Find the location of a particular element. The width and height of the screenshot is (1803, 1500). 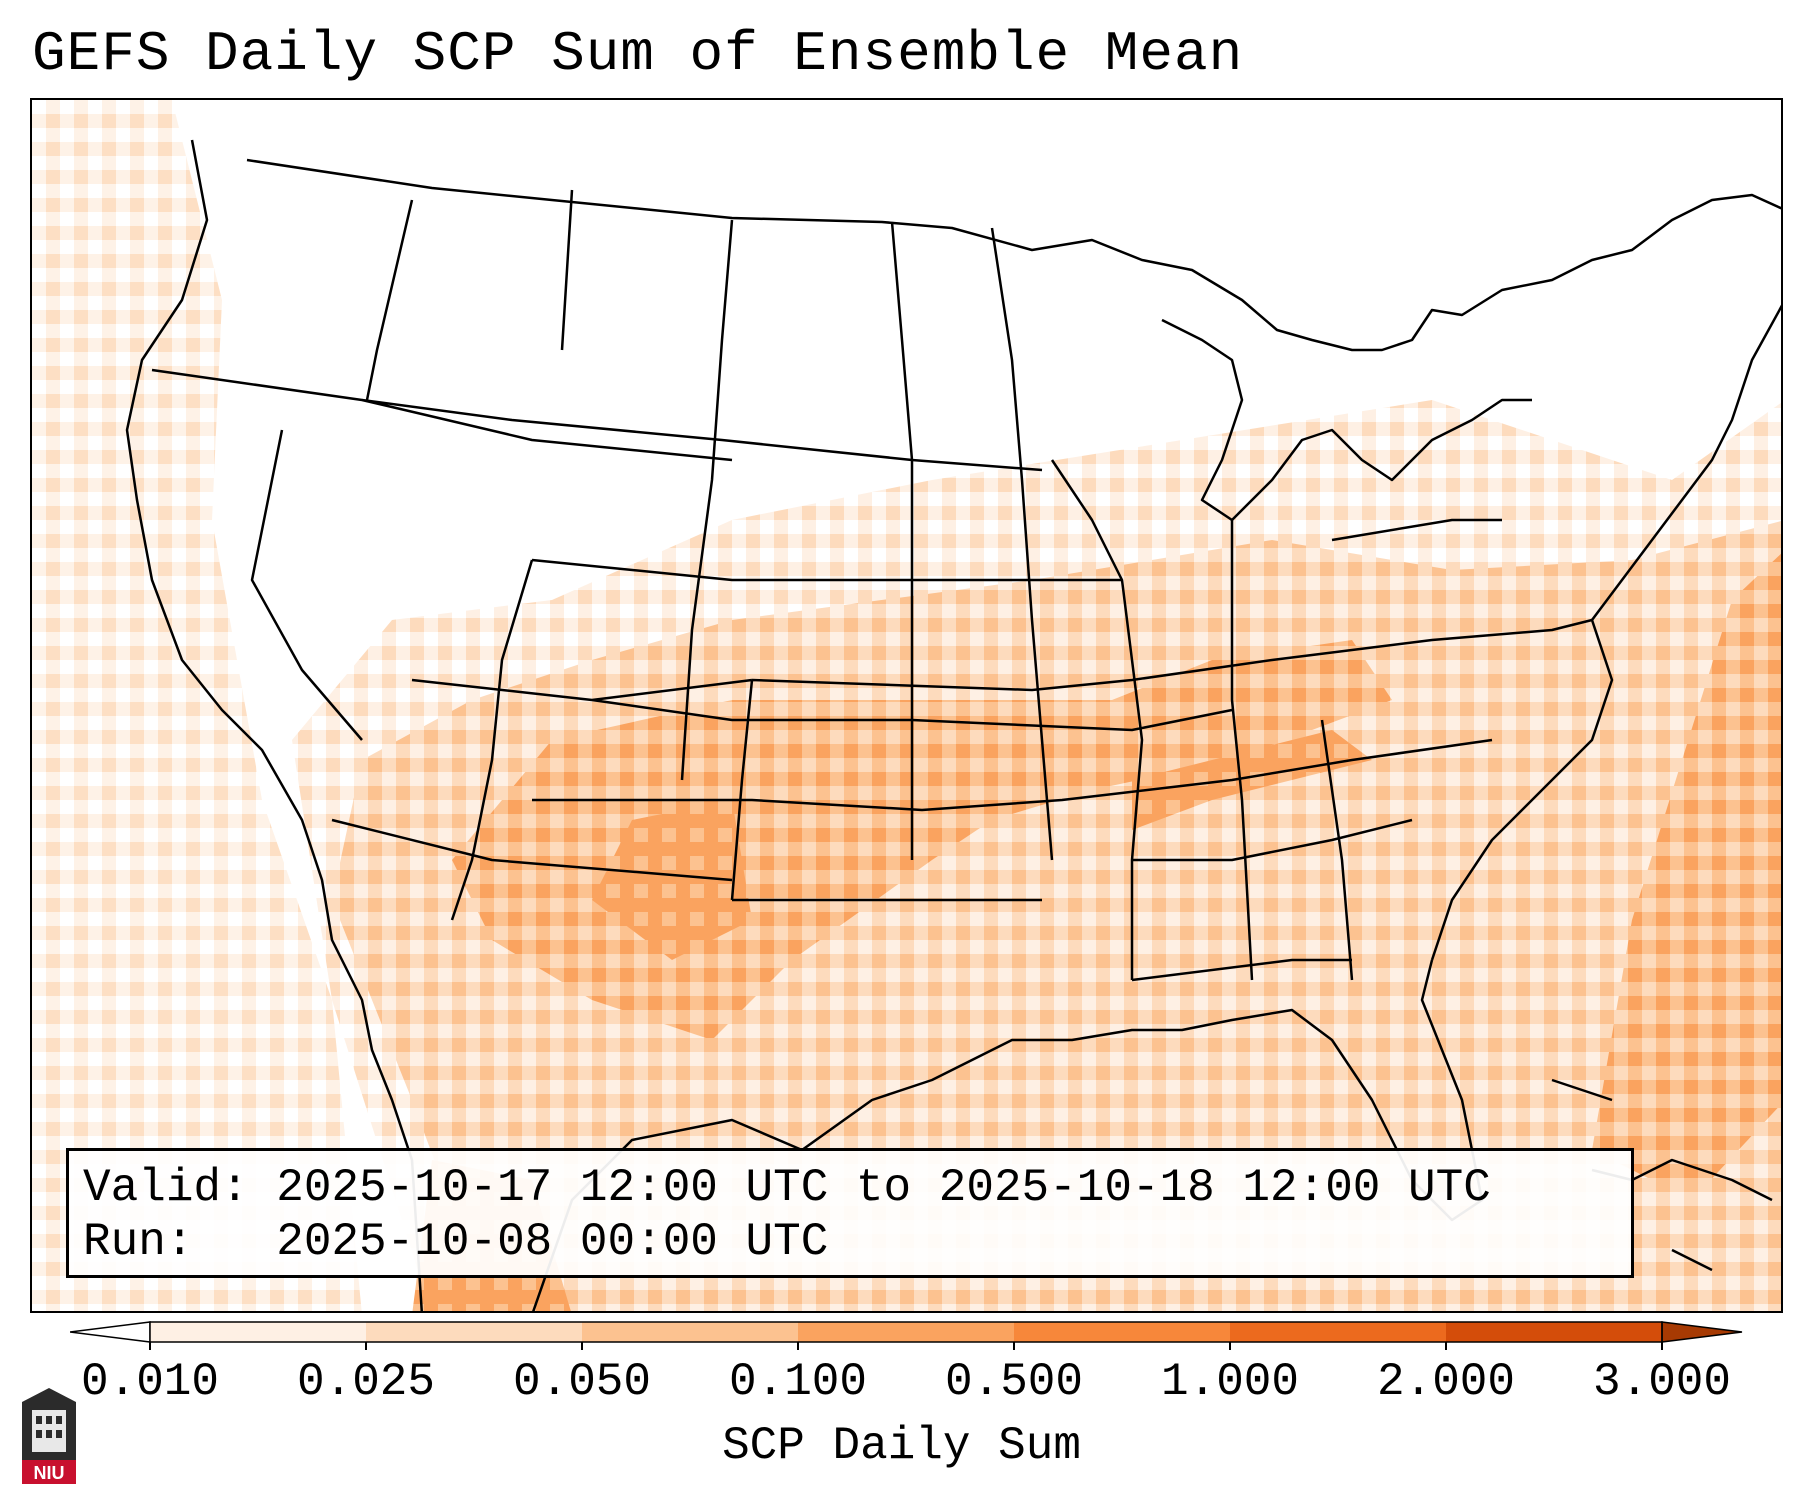

colorbar-tick-label: 2.000 is located at coordinates (1446, 1382).